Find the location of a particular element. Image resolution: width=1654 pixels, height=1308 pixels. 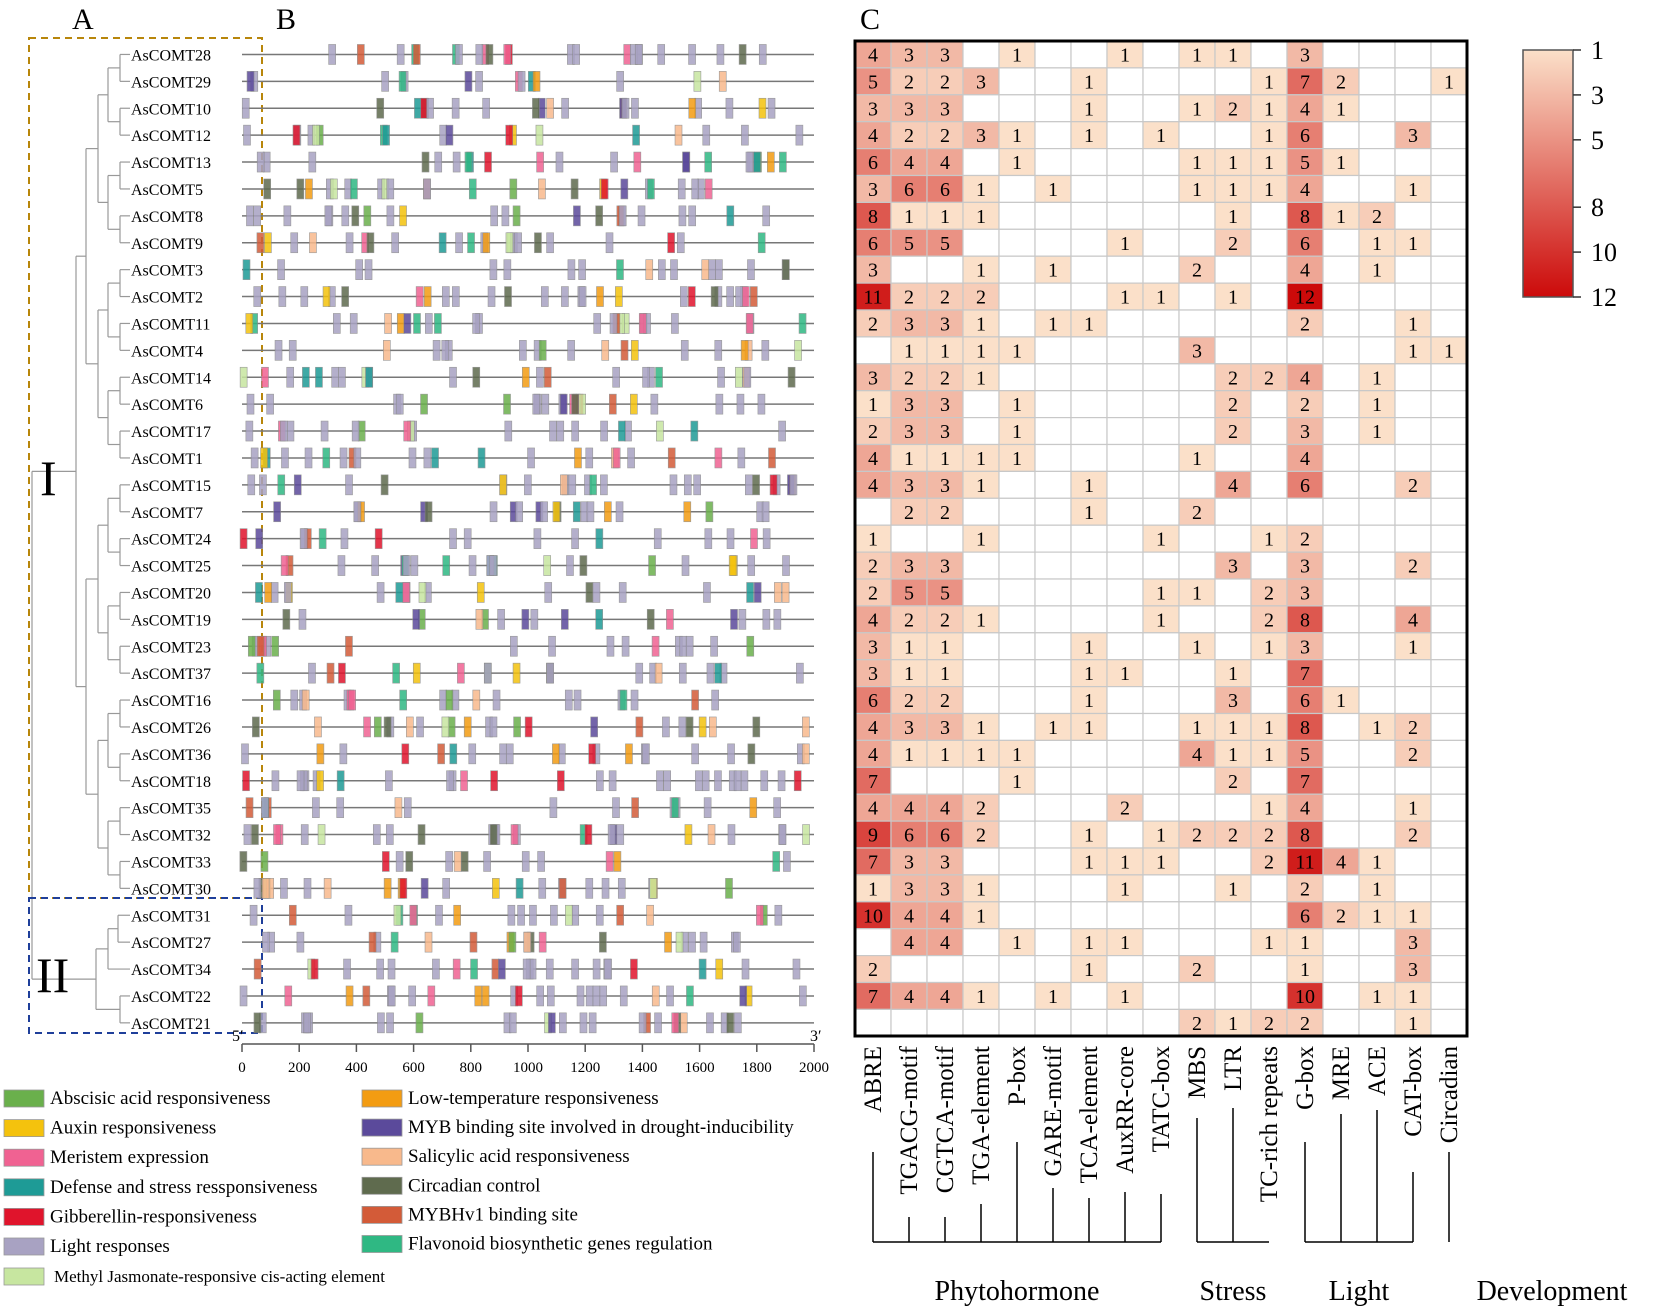

axis-tick-label: 400 is located at coordinates (356, 1068).